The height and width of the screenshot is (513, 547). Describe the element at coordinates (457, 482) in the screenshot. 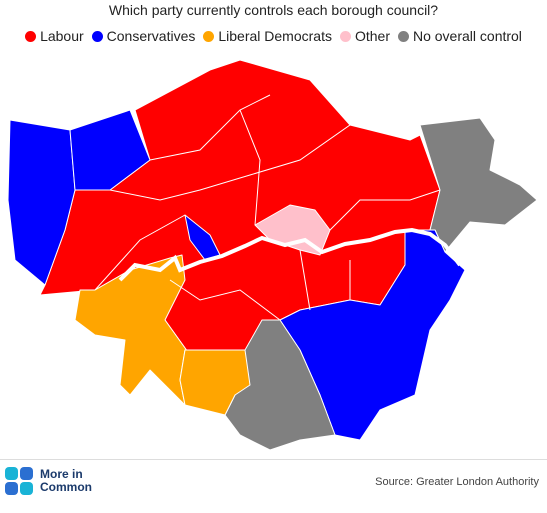

I see `source: Source: Greater London Authority` at that location.